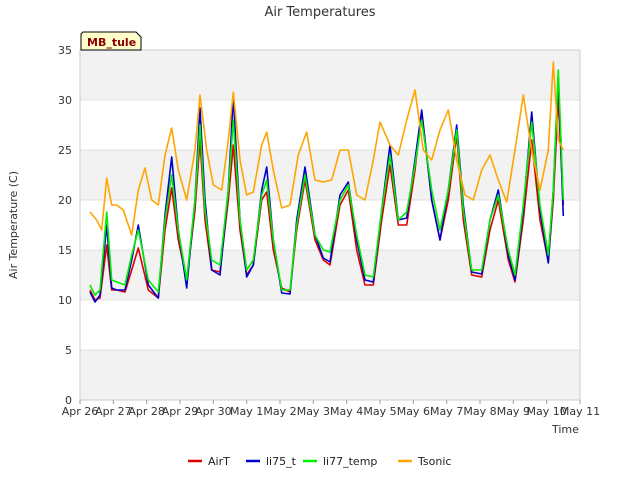 The height and width of the screenshot is (480, 640). Describe the element at coordinates (350, 461) in the screenshot. I see `legend-label: li77_temp` at that location.